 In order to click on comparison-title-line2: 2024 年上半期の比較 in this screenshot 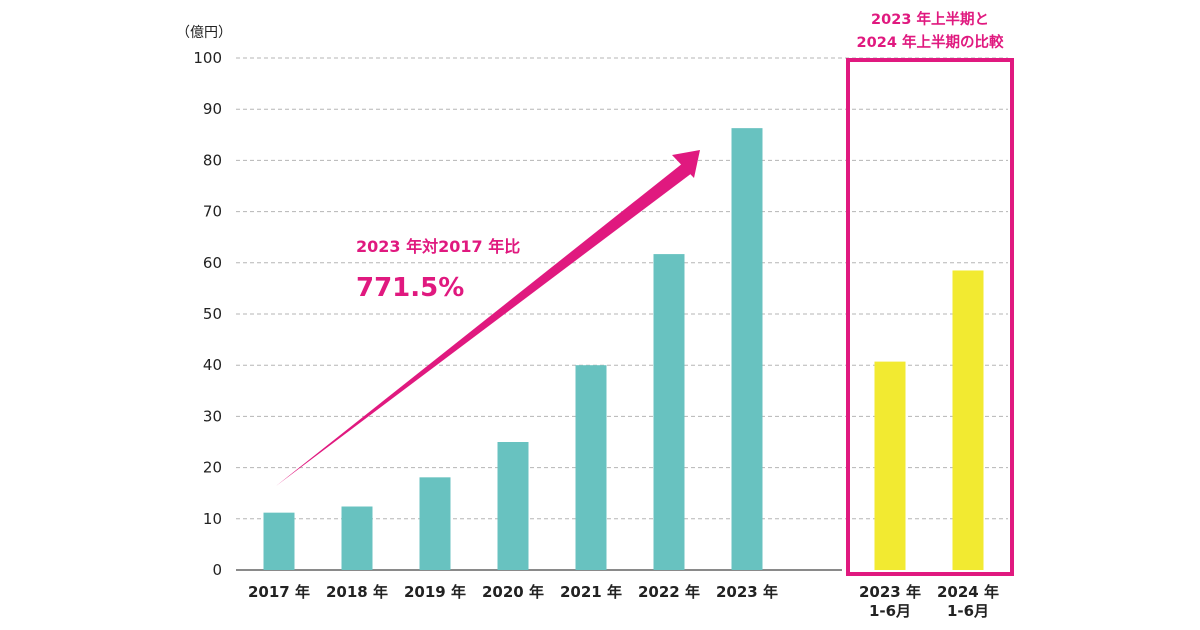, I will do `click(930, 42)`.